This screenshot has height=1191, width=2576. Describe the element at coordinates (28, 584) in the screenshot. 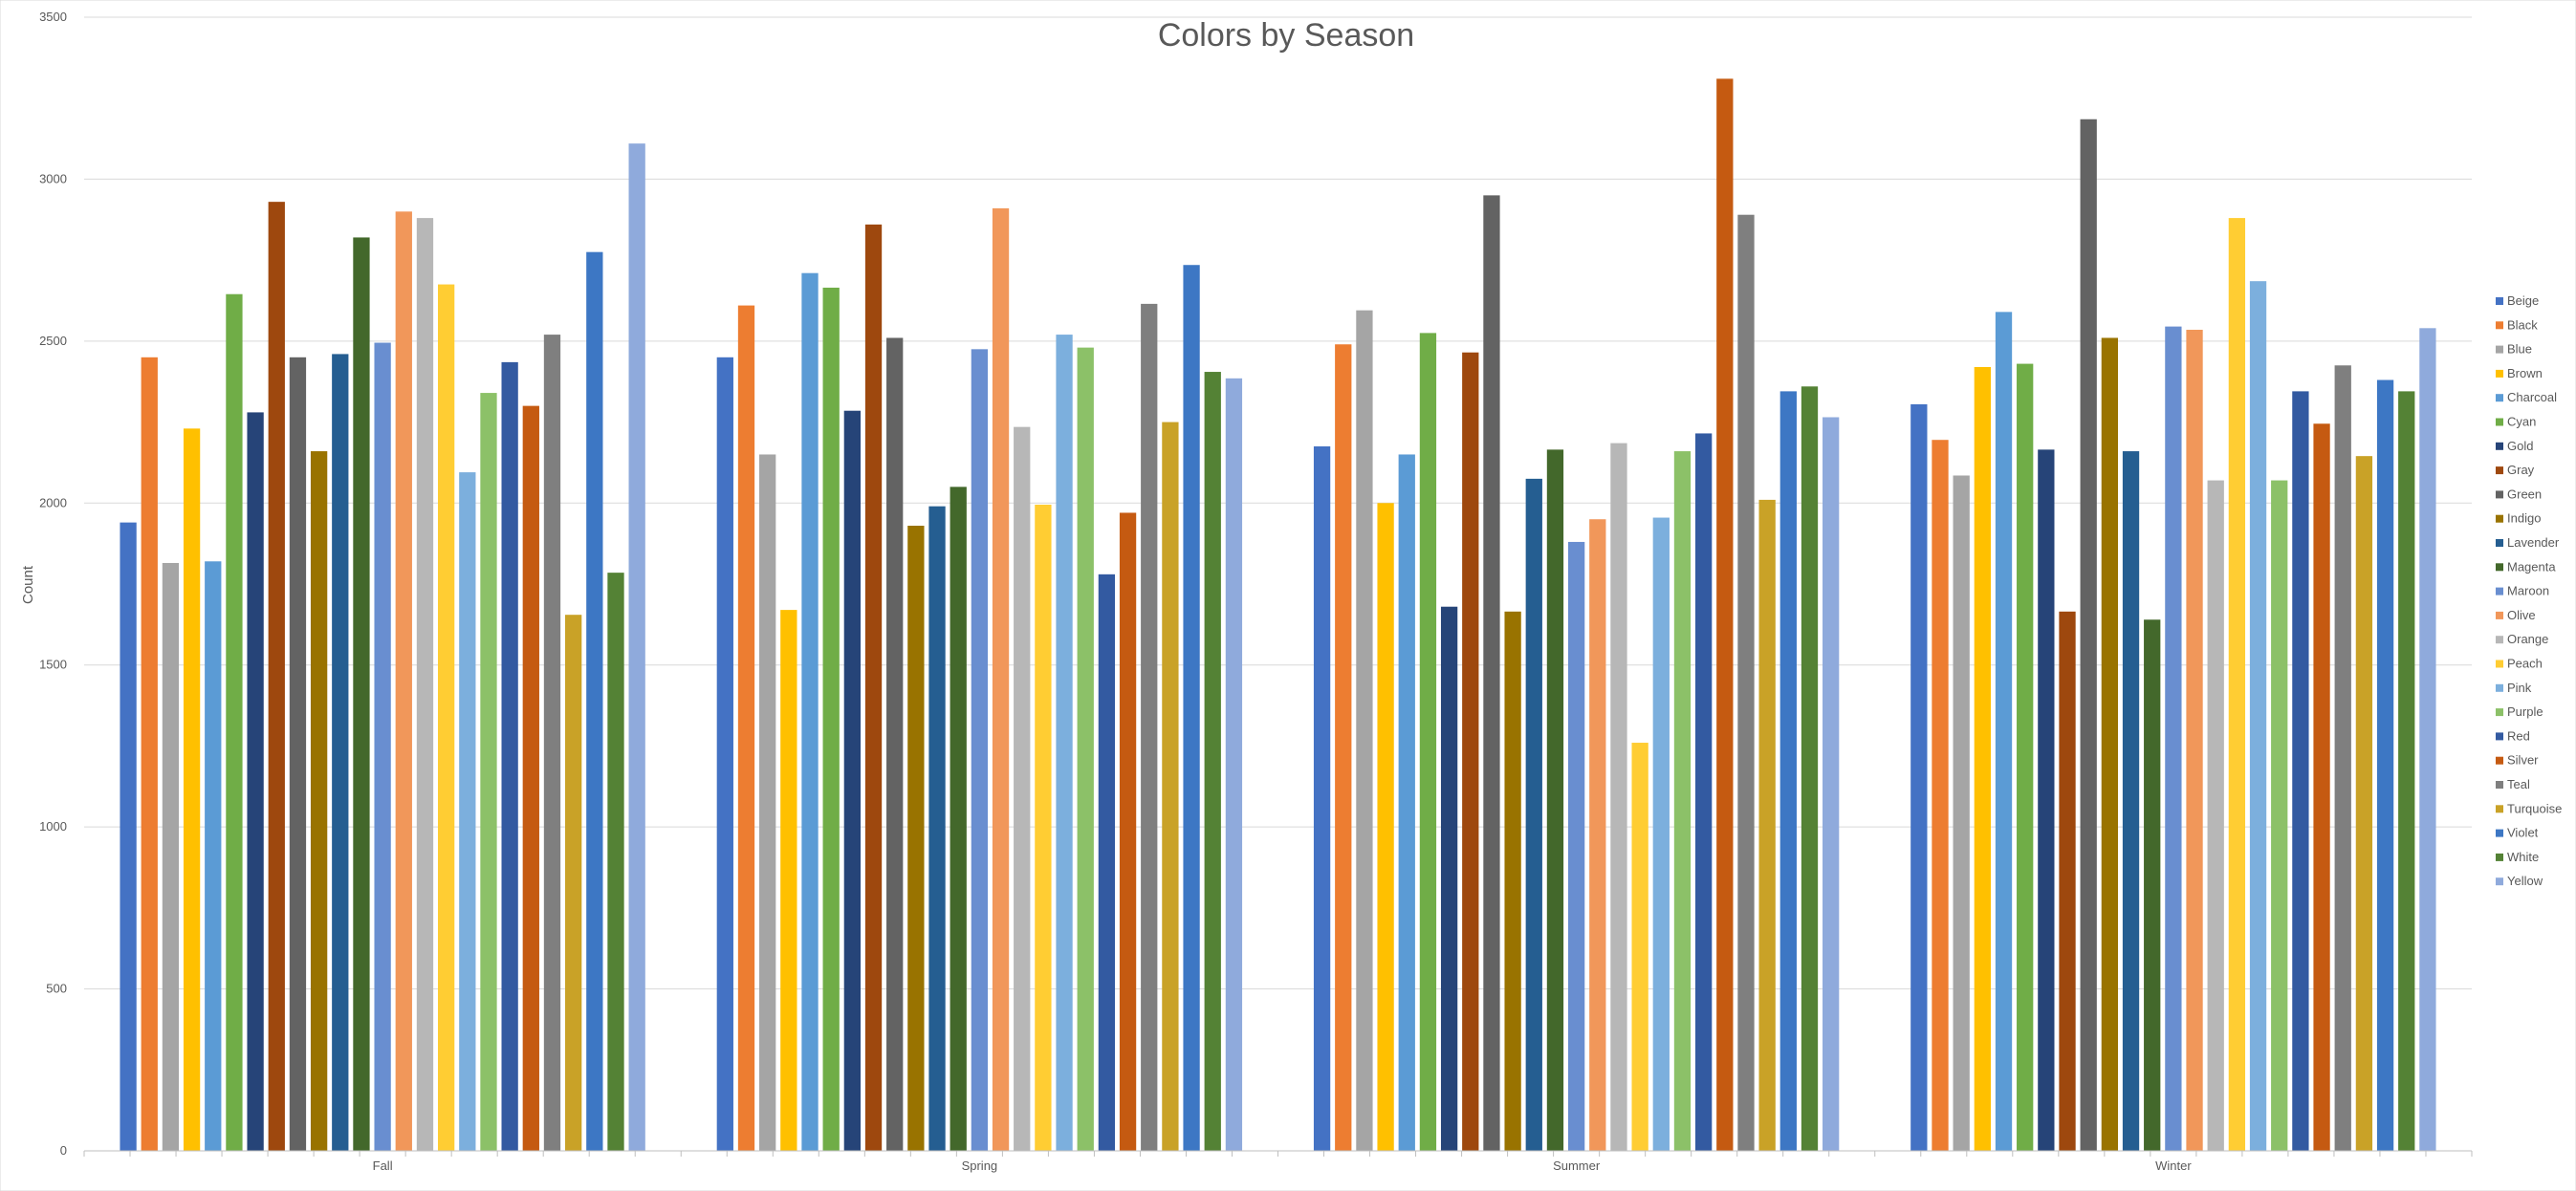

I see `y-axis-label: Count` at that location.